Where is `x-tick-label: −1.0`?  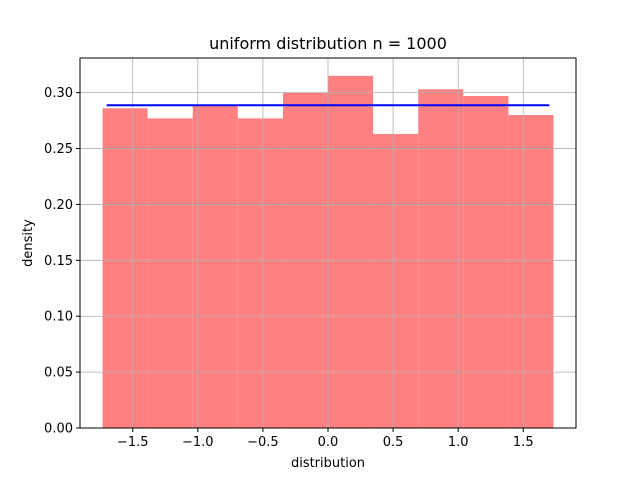
x-tick-label: −1.0 is located at coordinates (198, 442).